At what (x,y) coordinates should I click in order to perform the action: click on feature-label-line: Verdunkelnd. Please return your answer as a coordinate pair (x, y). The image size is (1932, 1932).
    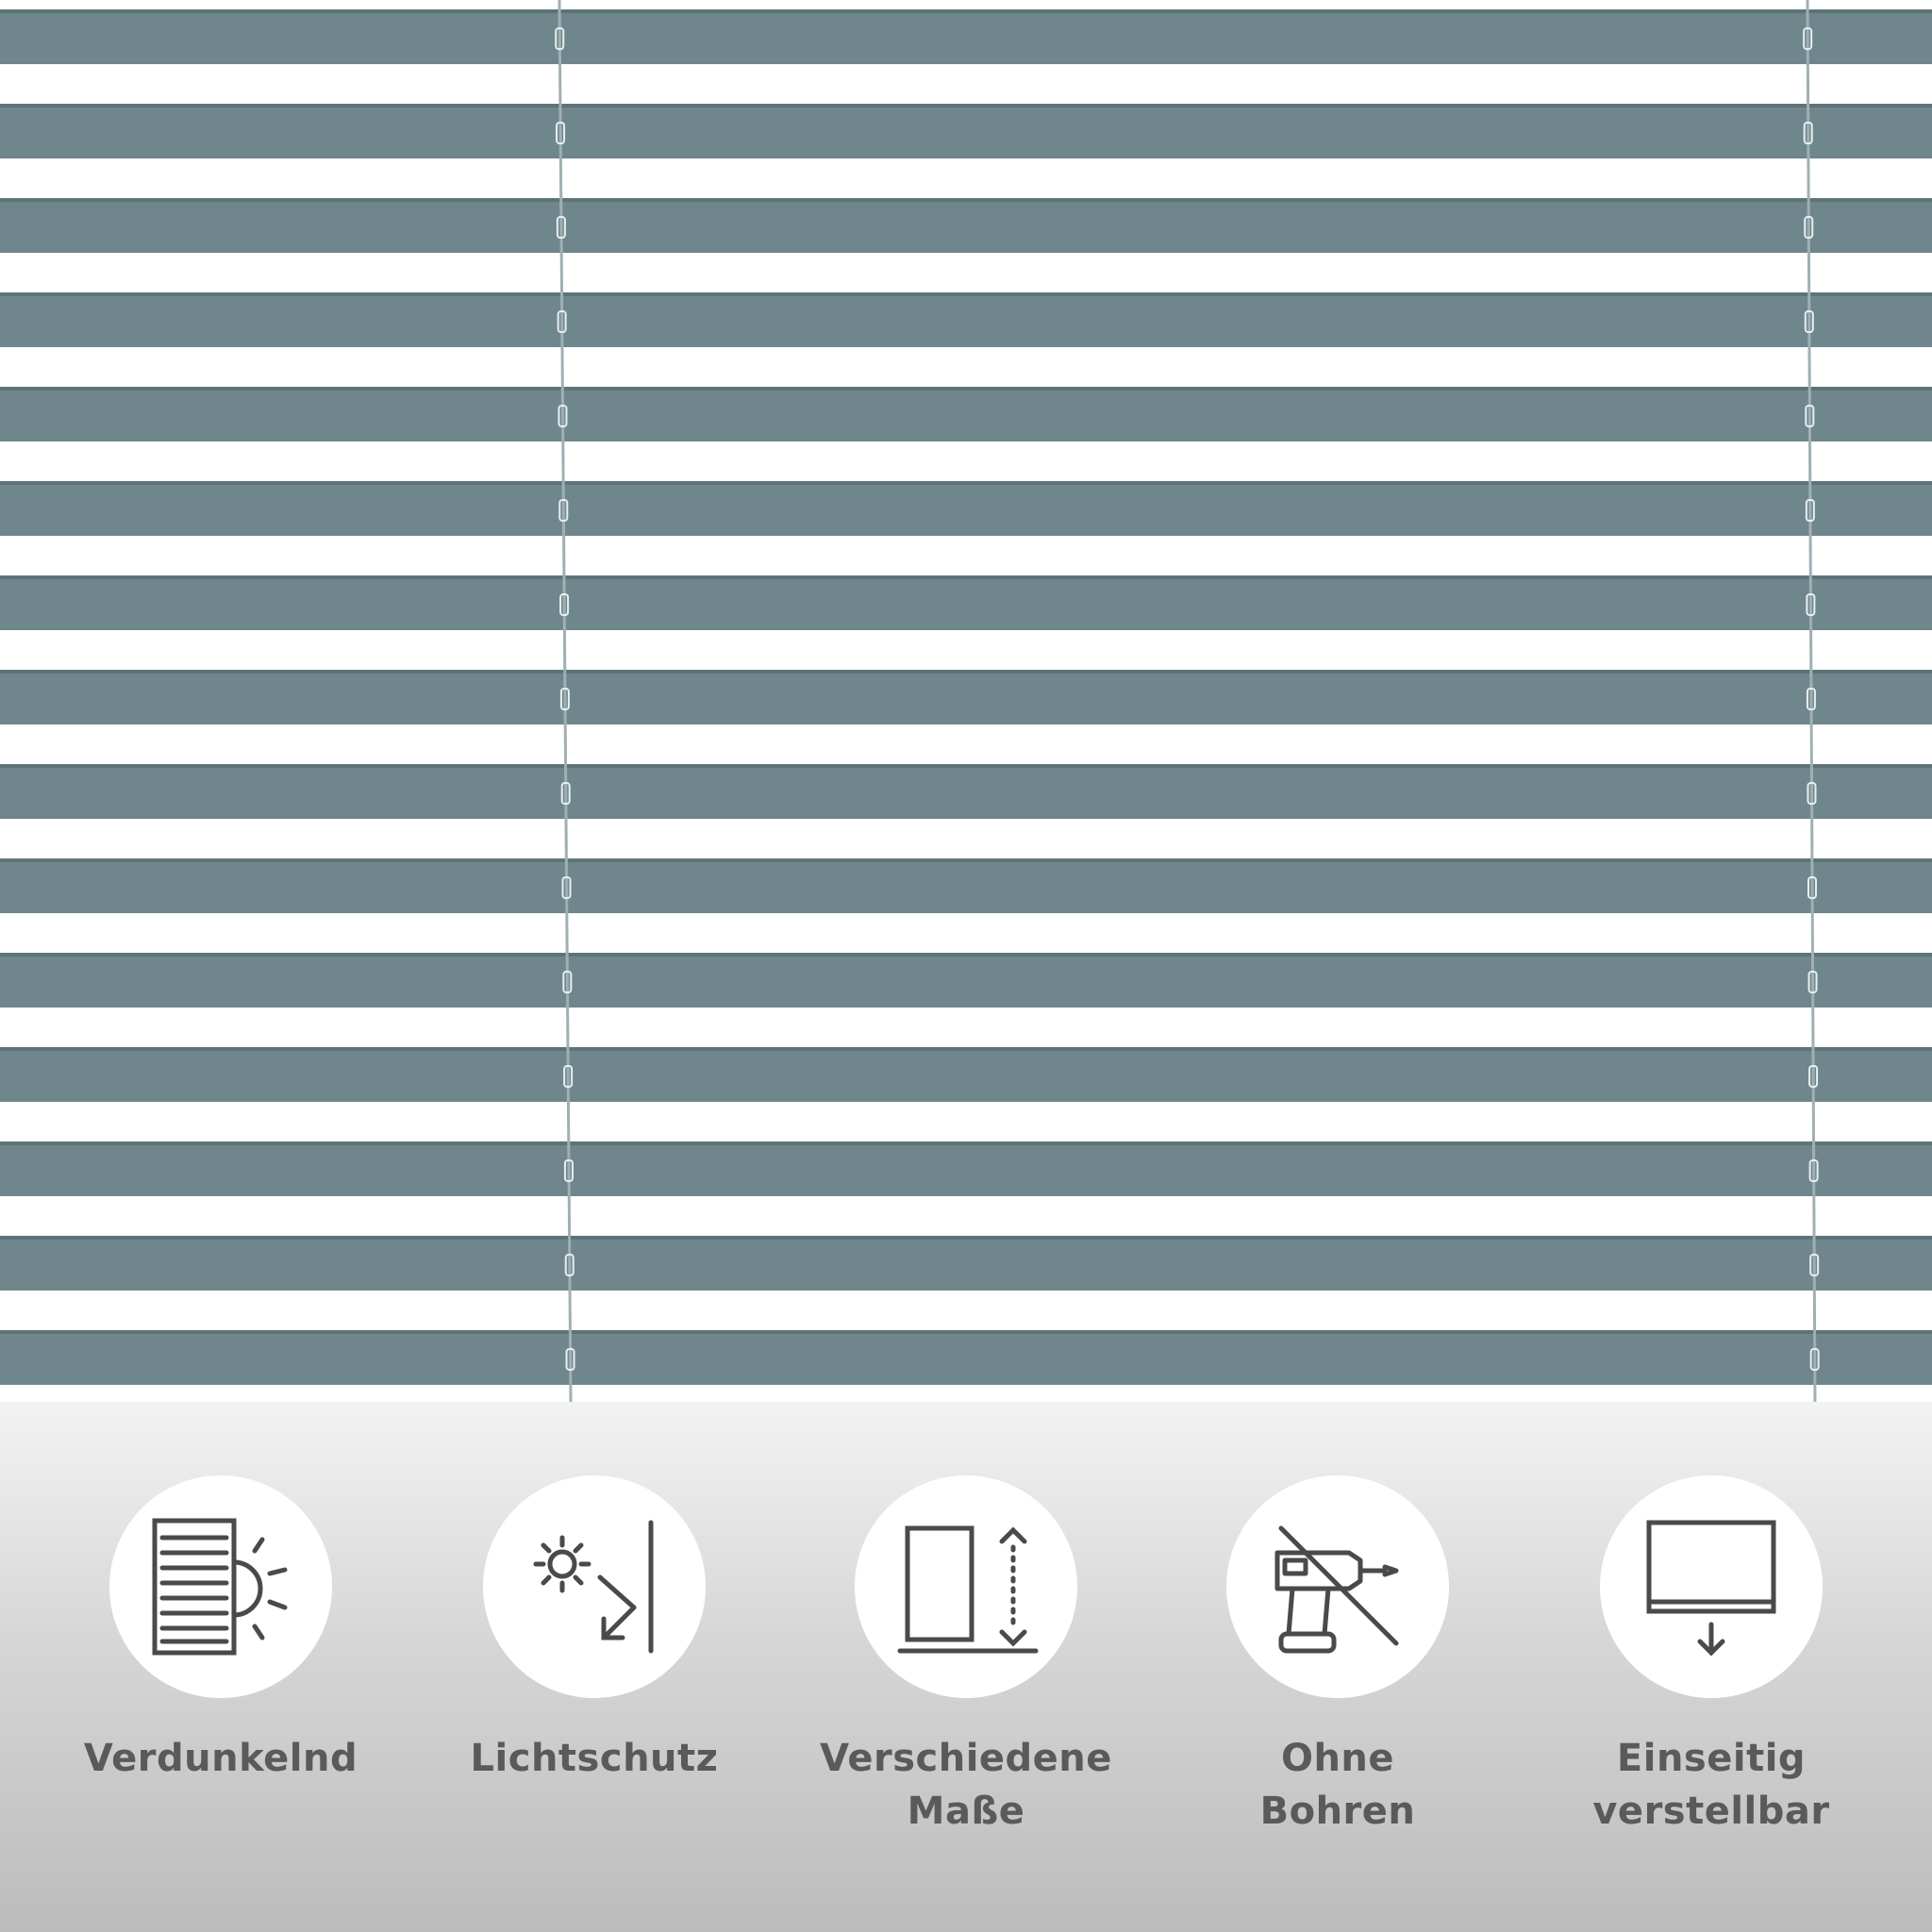
    Looking at the image, I should click on (220, 1758).